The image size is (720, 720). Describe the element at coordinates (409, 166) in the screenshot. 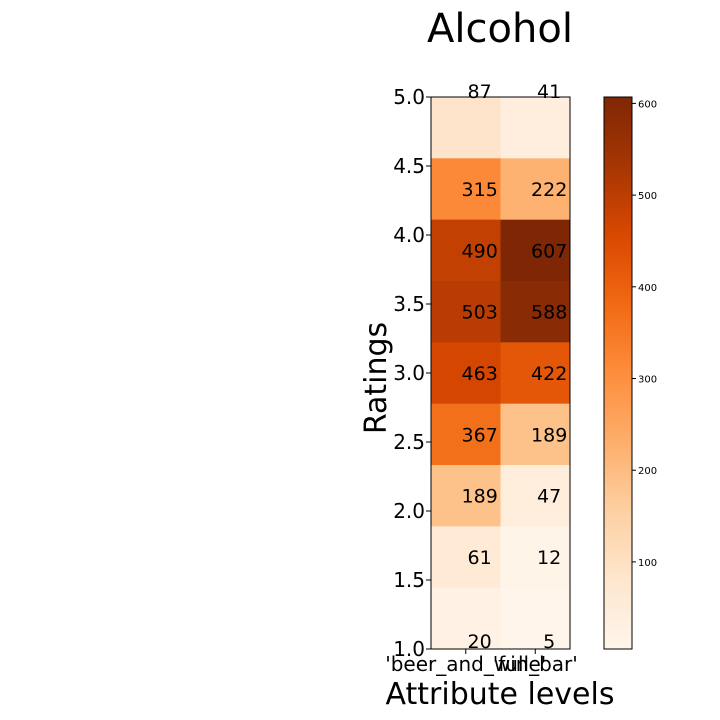

I see `y-tick-label: 4.5` at that location.